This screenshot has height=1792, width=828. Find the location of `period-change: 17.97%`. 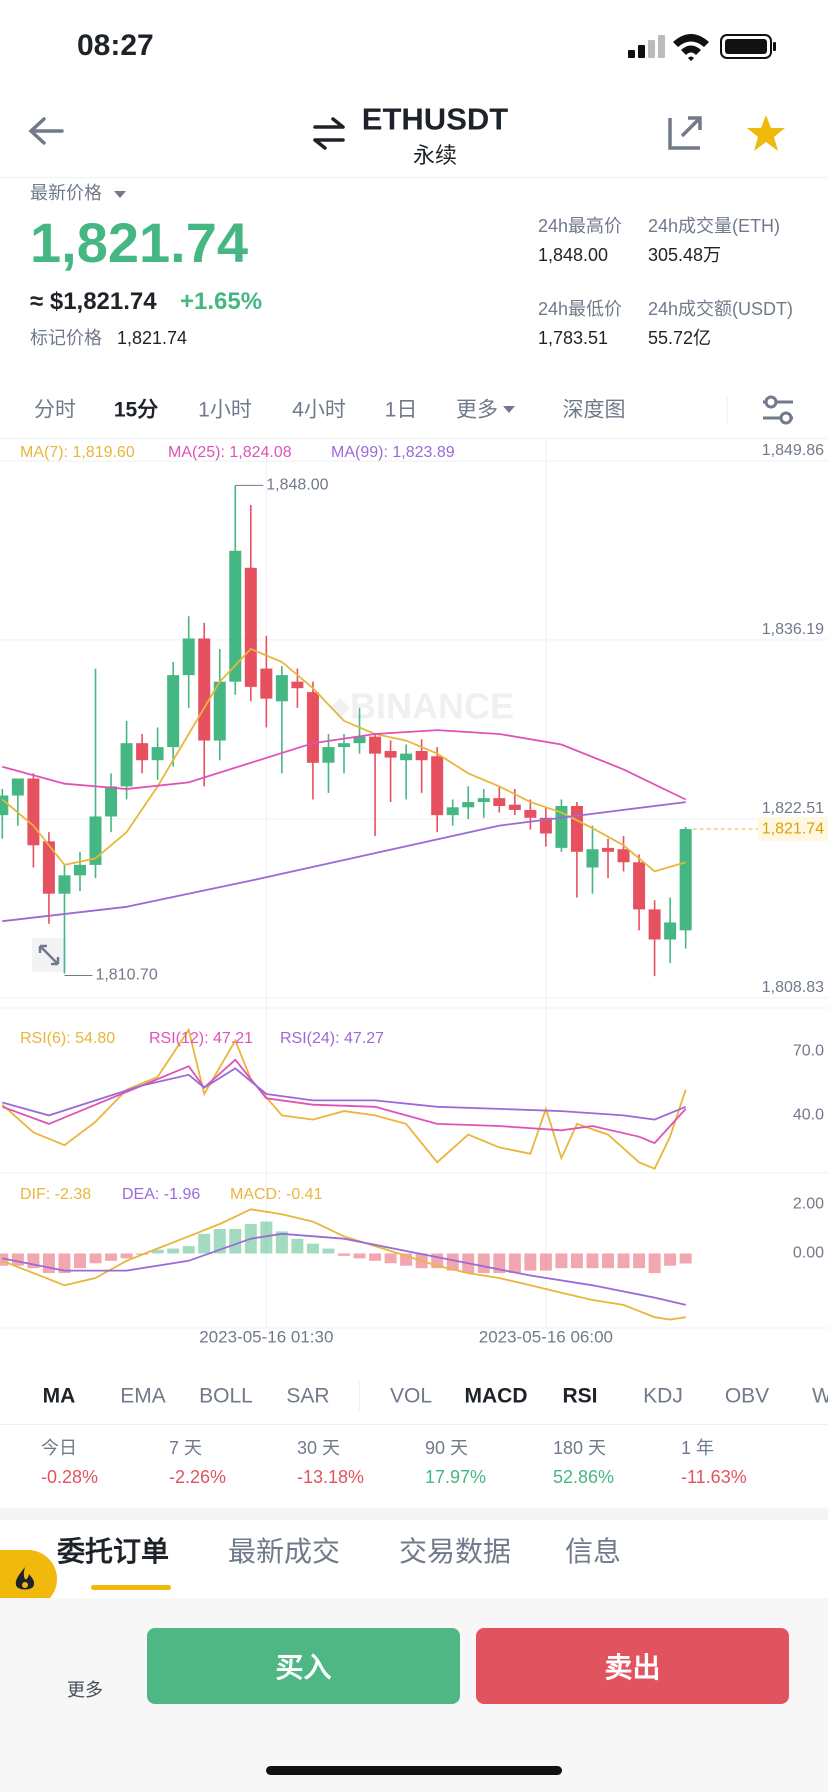

period-change: 17.97% is located at coordinates (456, 1477).